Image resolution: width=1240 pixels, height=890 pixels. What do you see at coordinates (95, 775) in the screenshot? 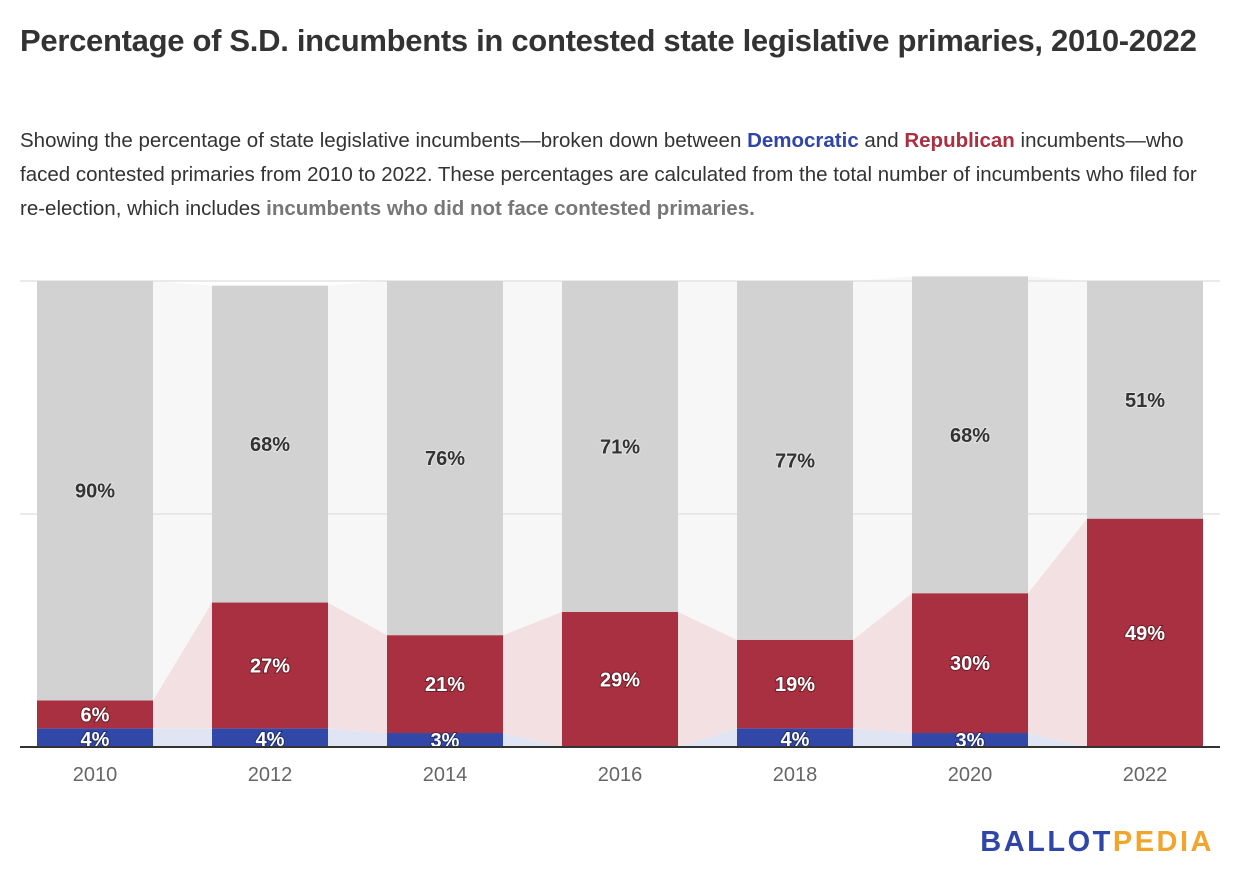
I see `x-tick-2010: 2010` at bounding box center [95, 775].